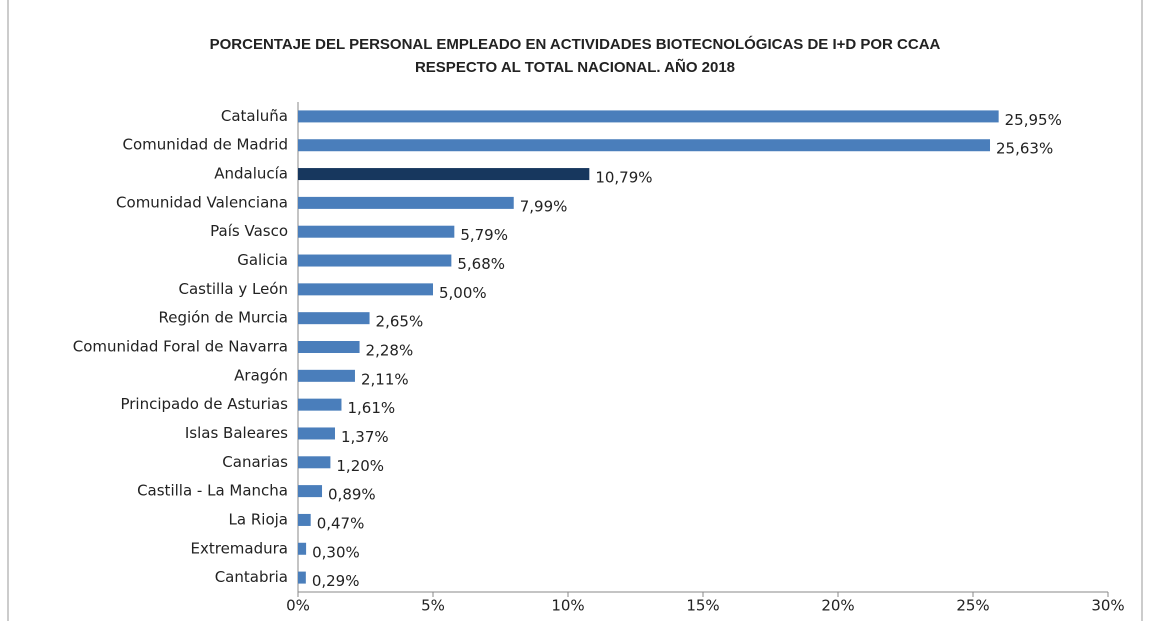 Image resolution: width=1150 pixels, height=621 pixels. I want to click on value-label: 2,65%, so click(400, 322).